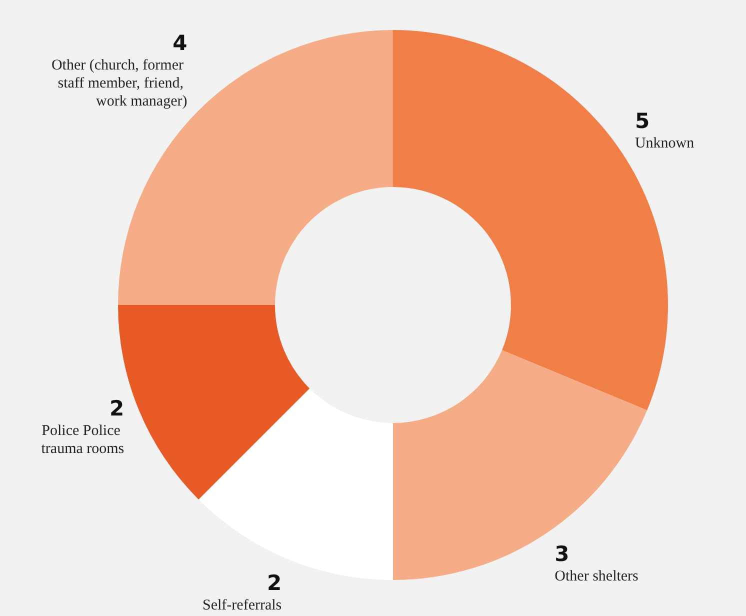  What do you see at coordinates (180, 43) in the screenshot?
I see `data-label: 4` at bounding box center [180, 43].